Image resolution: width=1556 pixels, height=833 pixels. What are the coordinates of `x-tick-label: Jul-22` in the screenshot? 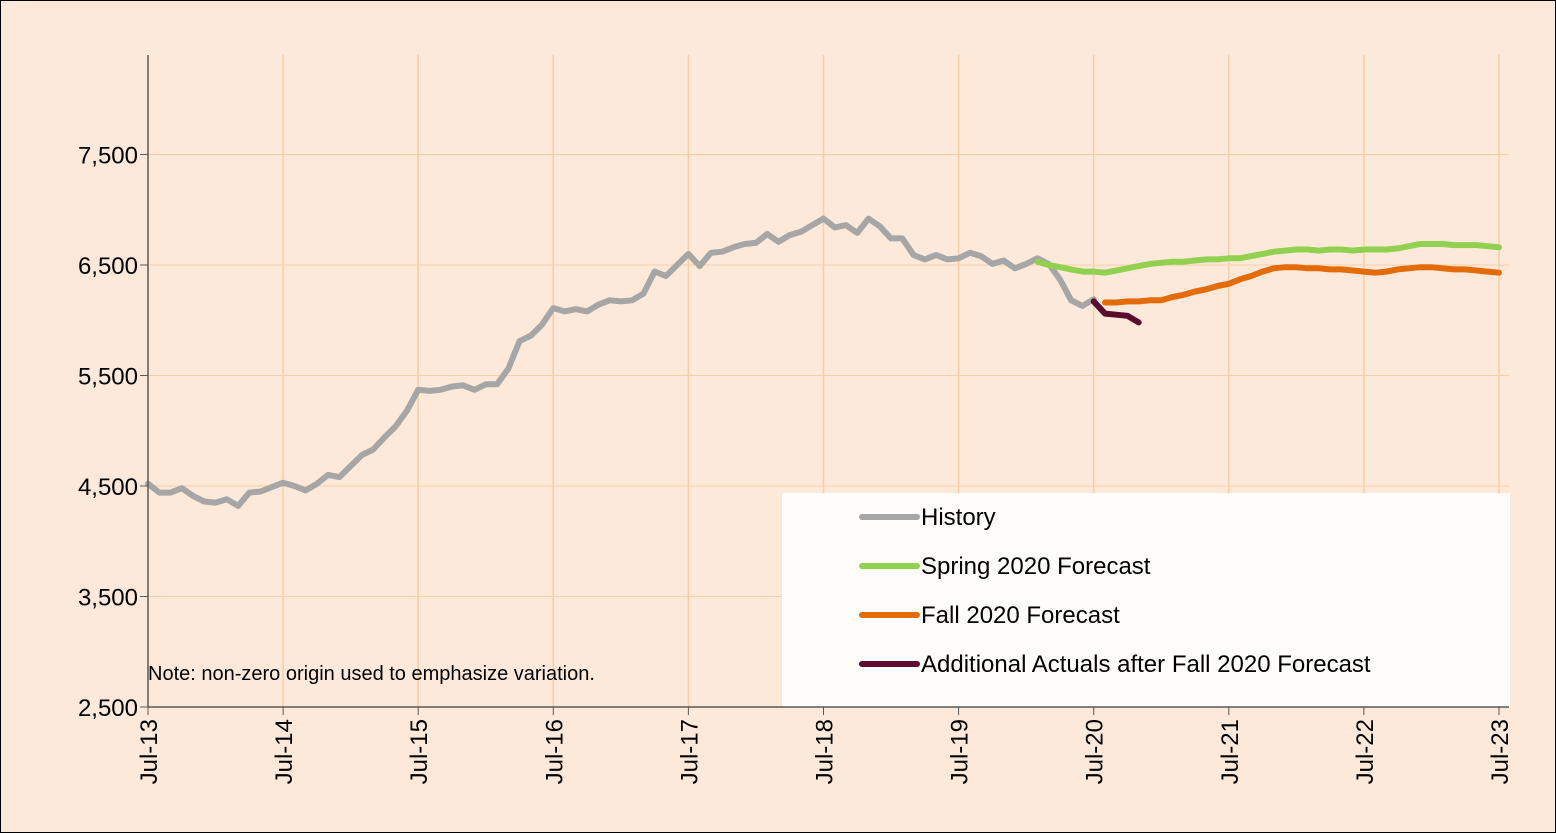 It's located at (1365, 751).